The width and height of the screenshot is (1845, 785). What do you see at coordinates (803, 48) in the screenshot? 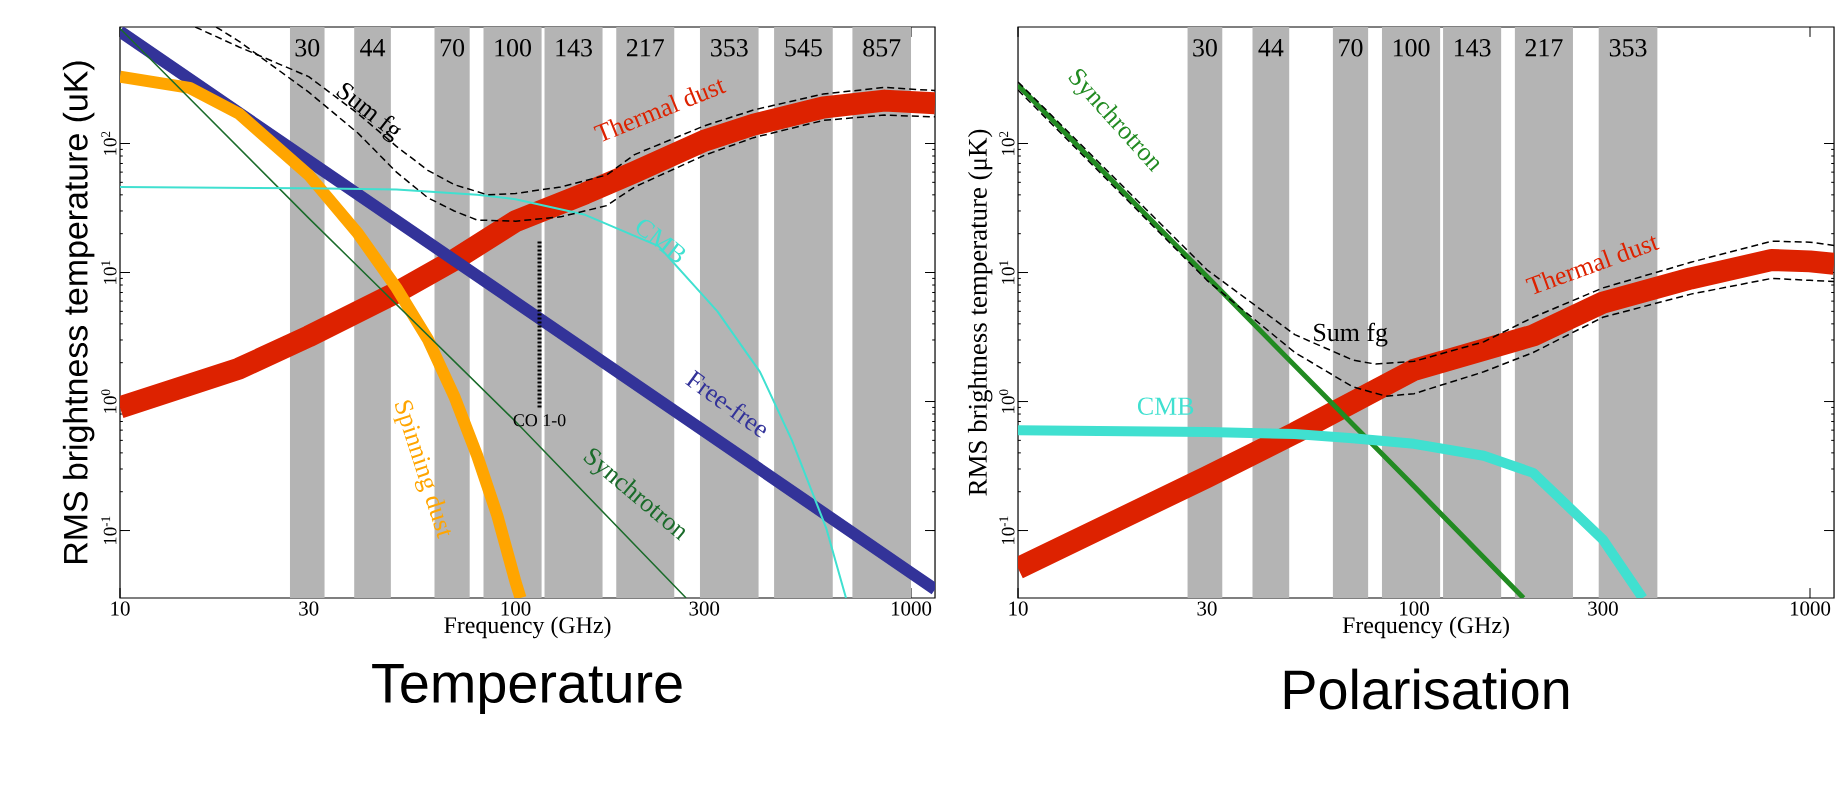
I see `band-label: 545` at bounding box center [803, 48].